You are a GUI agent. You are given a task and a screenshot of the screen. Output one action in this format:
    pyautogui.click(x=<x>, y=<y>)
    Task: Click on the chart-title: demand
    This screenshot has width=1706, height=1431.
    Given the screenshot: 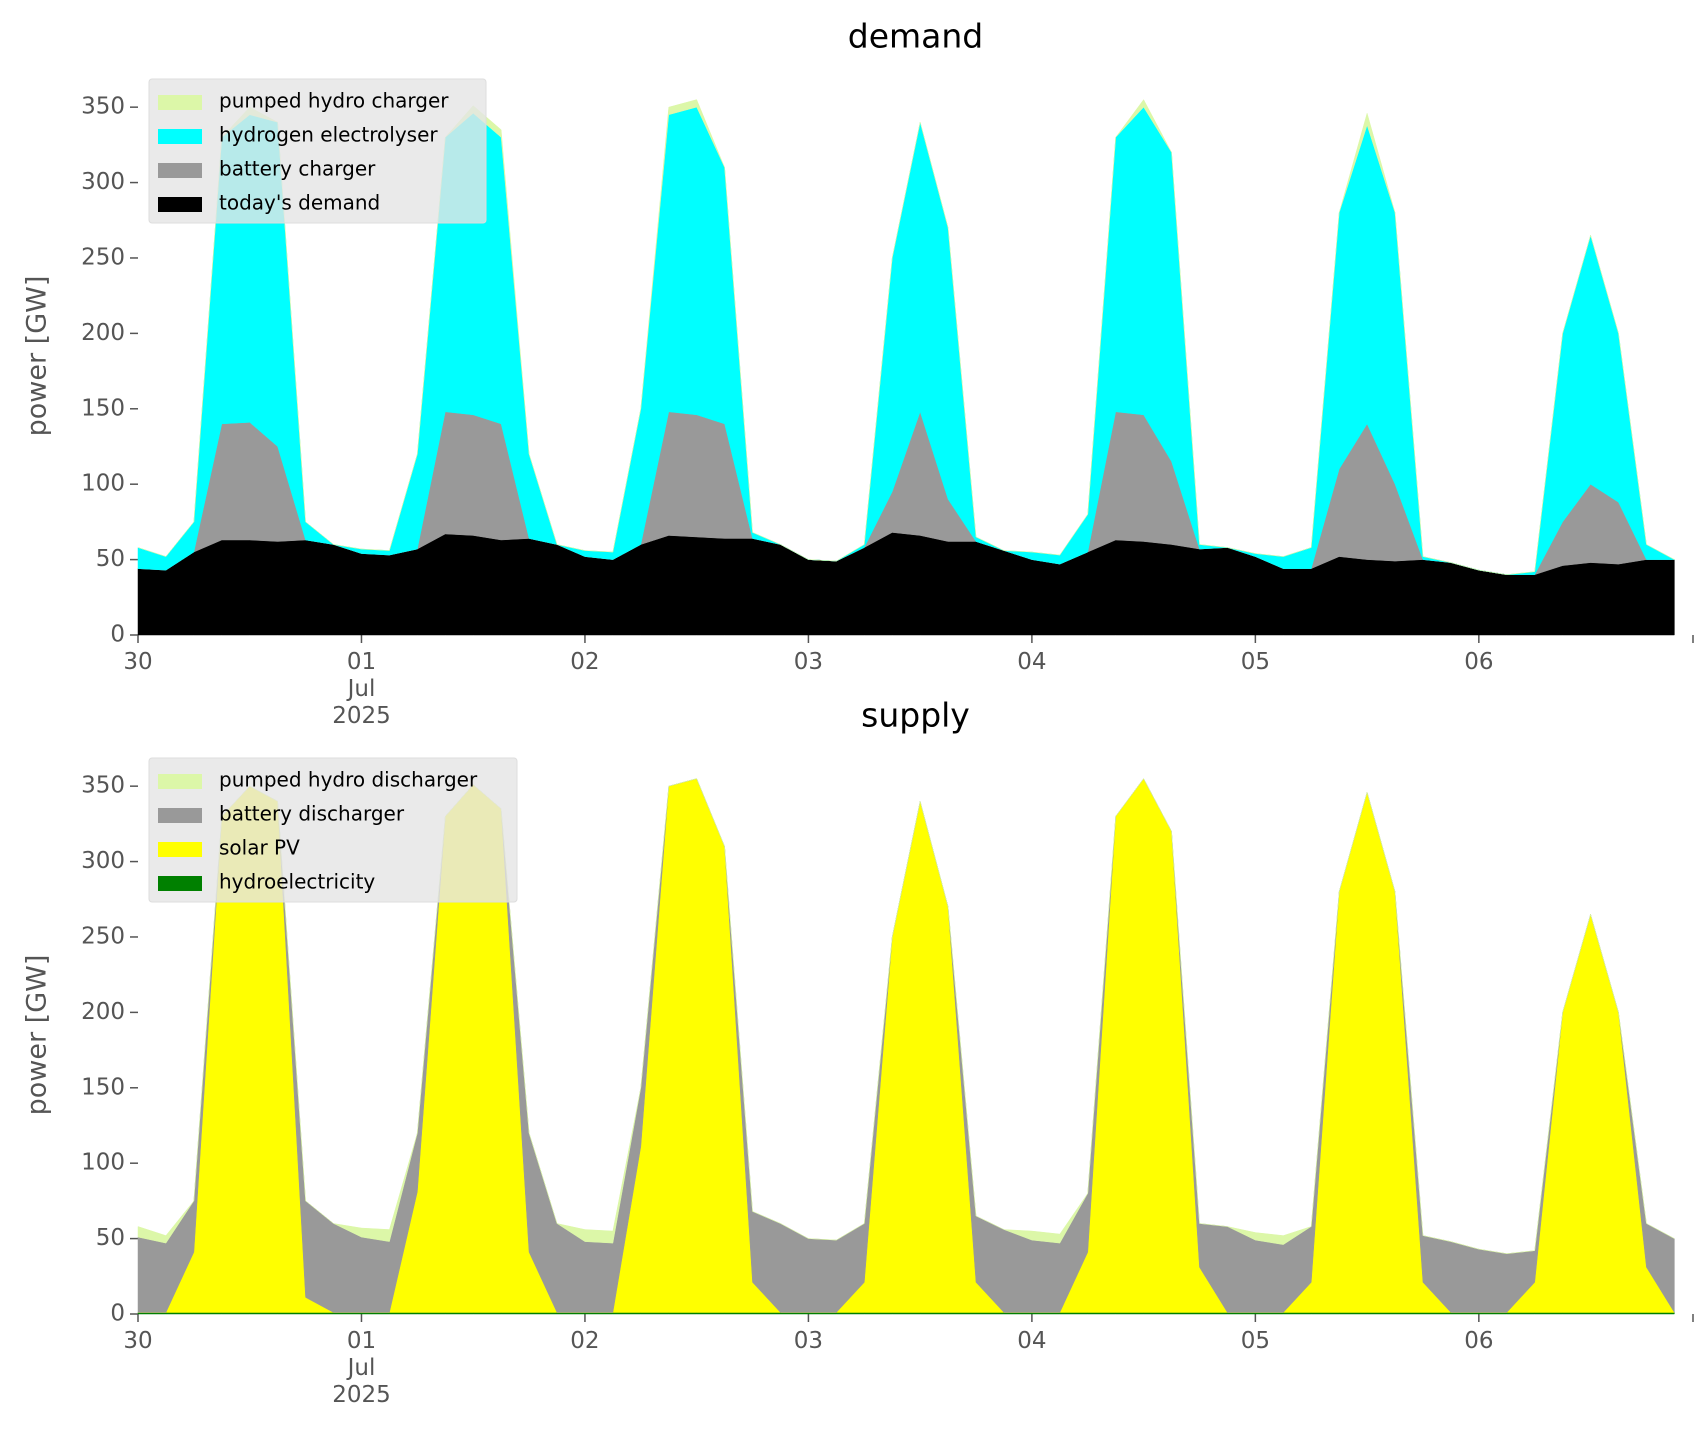 What is the action you would take?
    pyautogui.click(x=915, y=36)
    